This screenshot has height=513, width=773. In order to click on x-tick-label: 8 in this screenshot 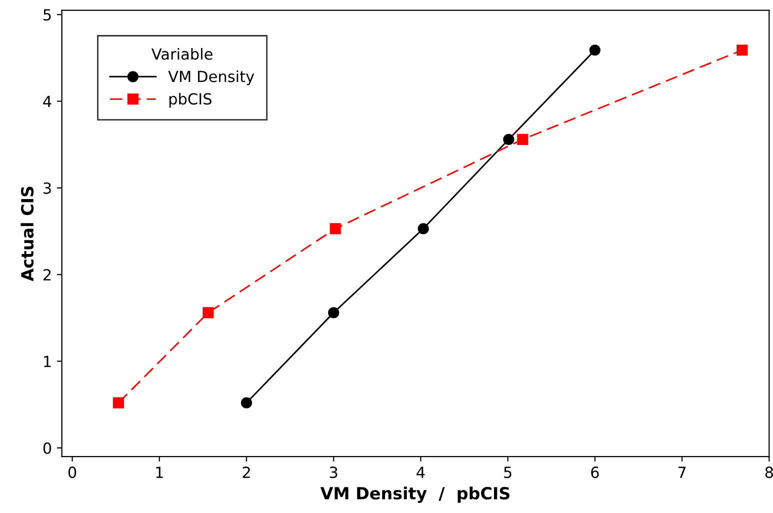, I will do `click(769, 472)`.